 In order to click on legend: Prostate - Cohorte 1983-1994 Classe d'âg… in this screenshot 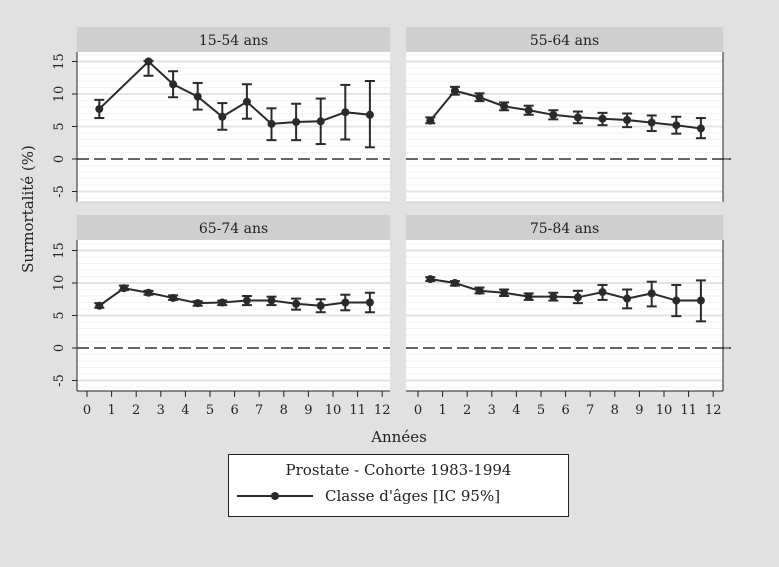, I will do `click(398, 485)`.